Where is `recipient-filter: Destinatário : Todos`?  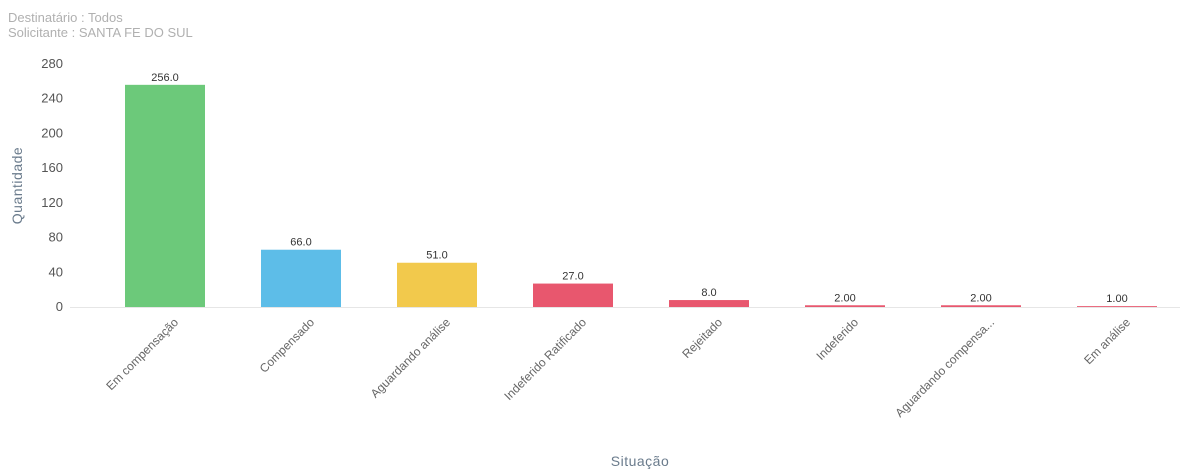
recipient-filter: Destinatário : Todos is located at coordinates (65, 17).